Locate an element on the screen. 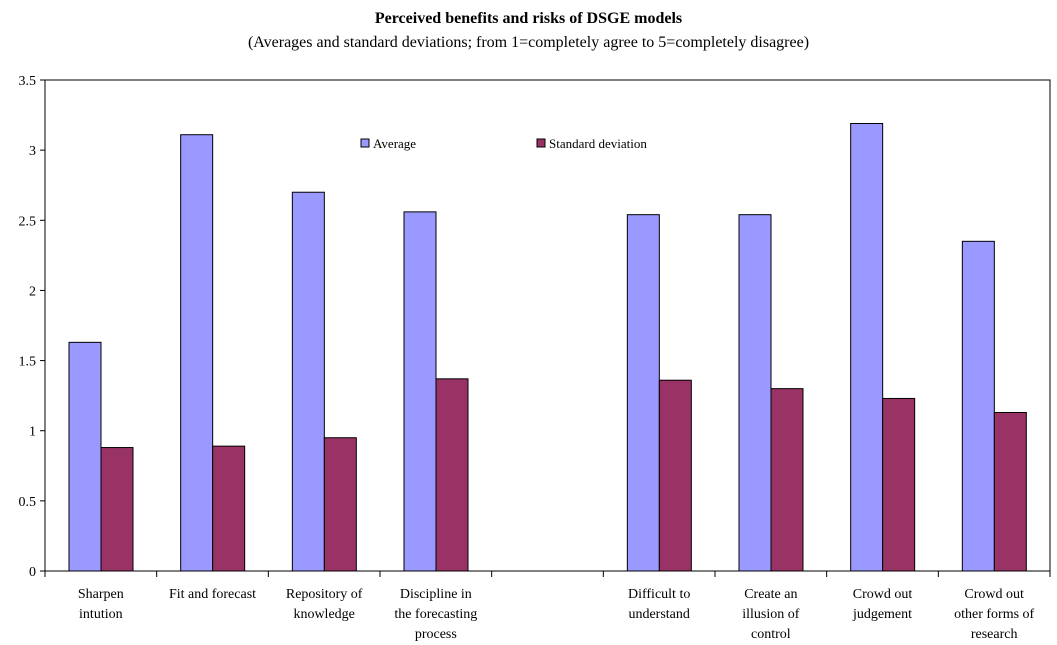  y-tick-label: 1.5 is located at coordinates (28, 362).